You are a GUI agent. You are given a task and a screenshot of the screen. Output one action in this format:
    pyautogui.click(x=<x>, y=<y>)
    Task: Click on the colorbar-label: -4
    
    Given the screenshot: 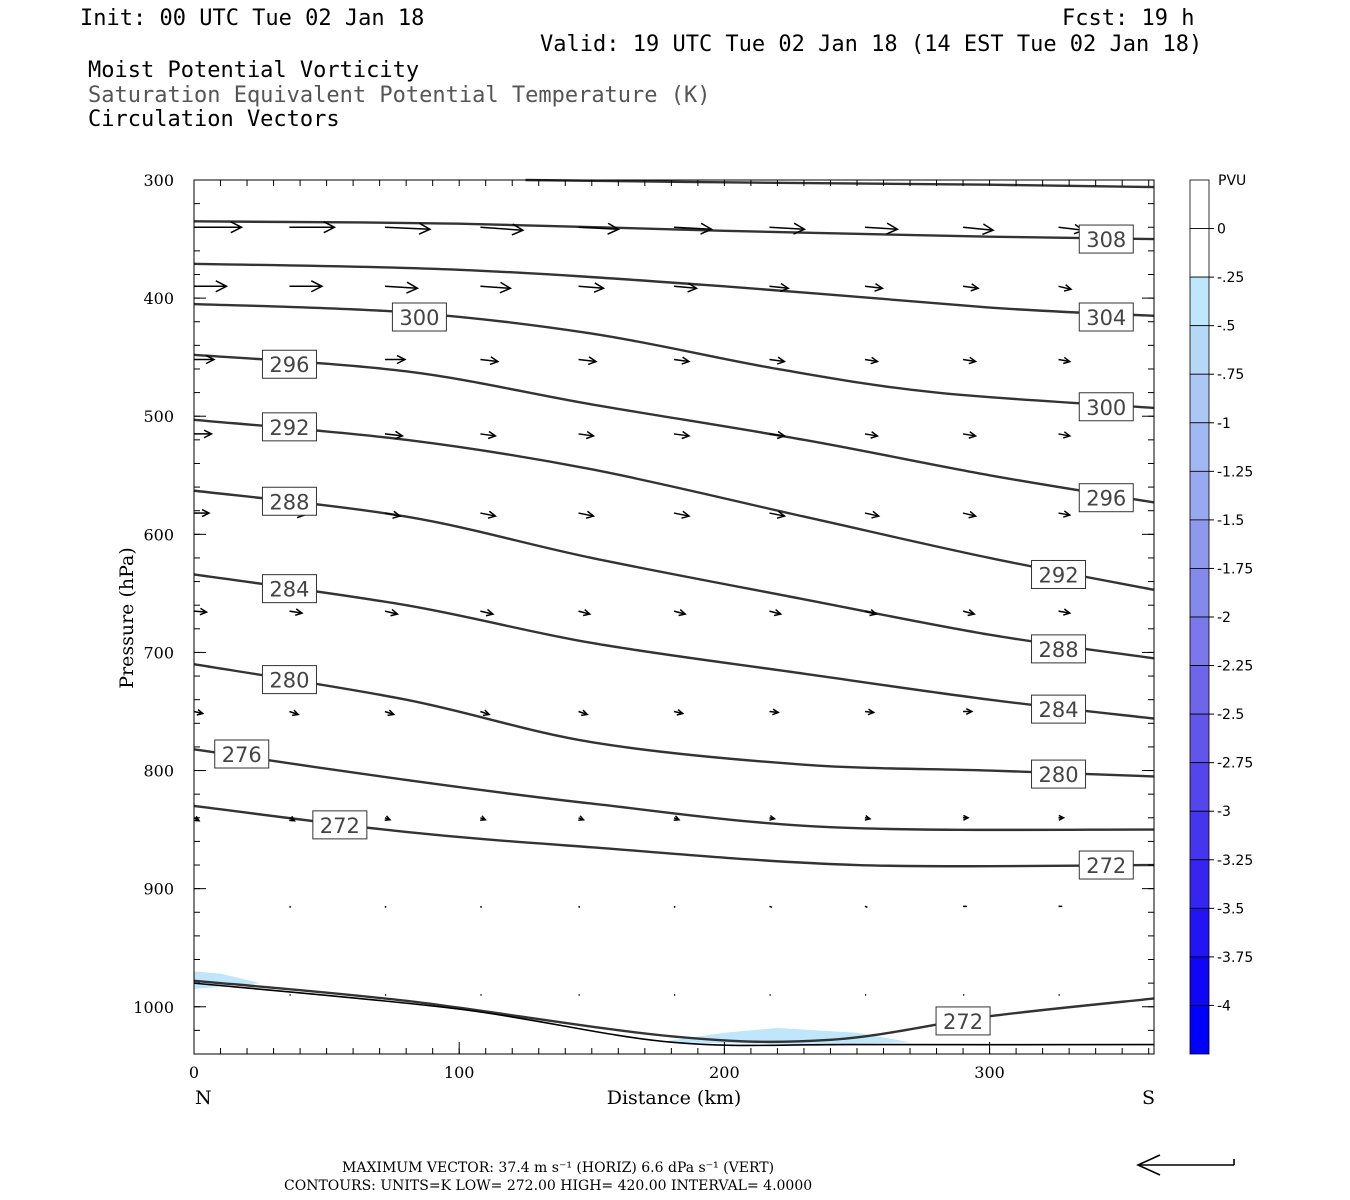 What is the action you would take?
    pyautogui.click(x=1224, y=1006)
    